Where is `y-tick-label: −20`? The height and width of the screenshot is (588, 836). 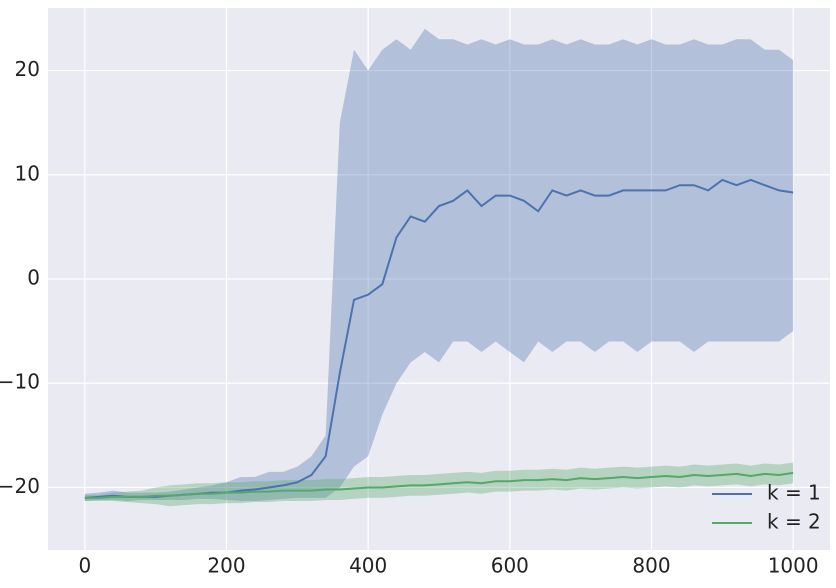 y-tick-label: −20 is located at coordinates (20, 486).